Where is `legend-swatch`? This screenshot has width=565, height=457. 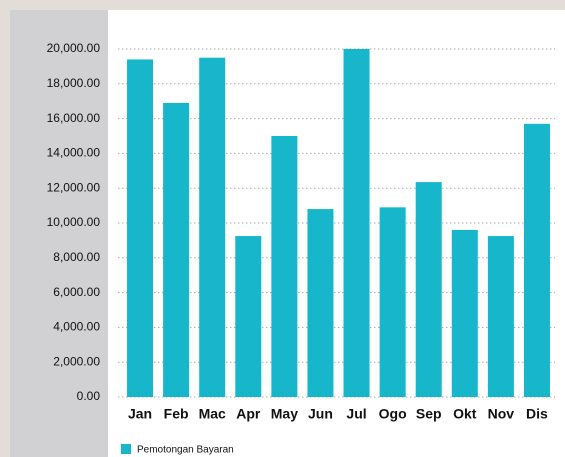
legend-swatch is located at coordinates (126, 449).